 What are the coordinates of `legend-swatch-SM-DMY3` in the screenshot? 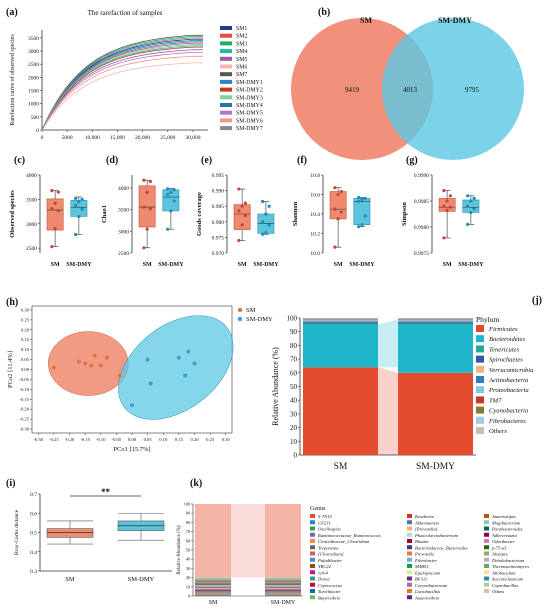 It's located at (226, 97).